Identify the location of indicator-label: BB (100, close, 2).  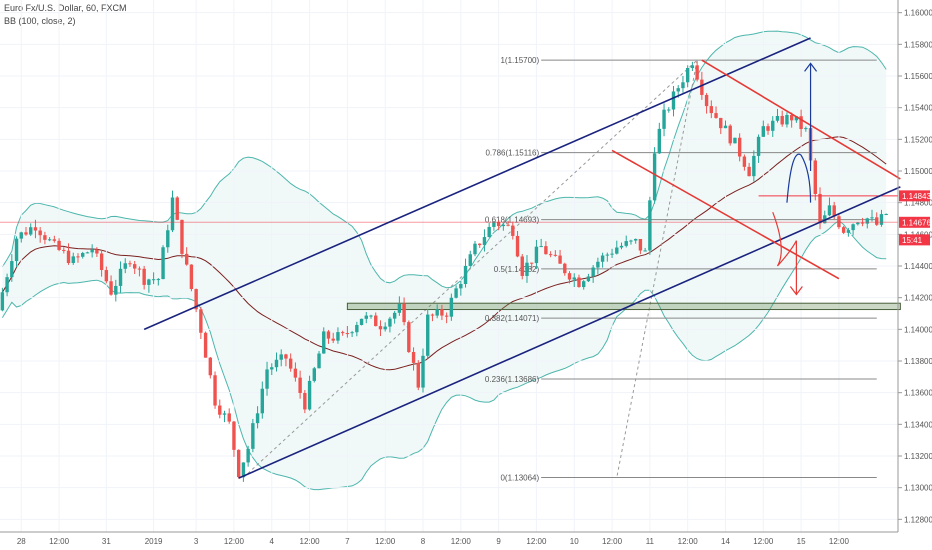
(40, 21).